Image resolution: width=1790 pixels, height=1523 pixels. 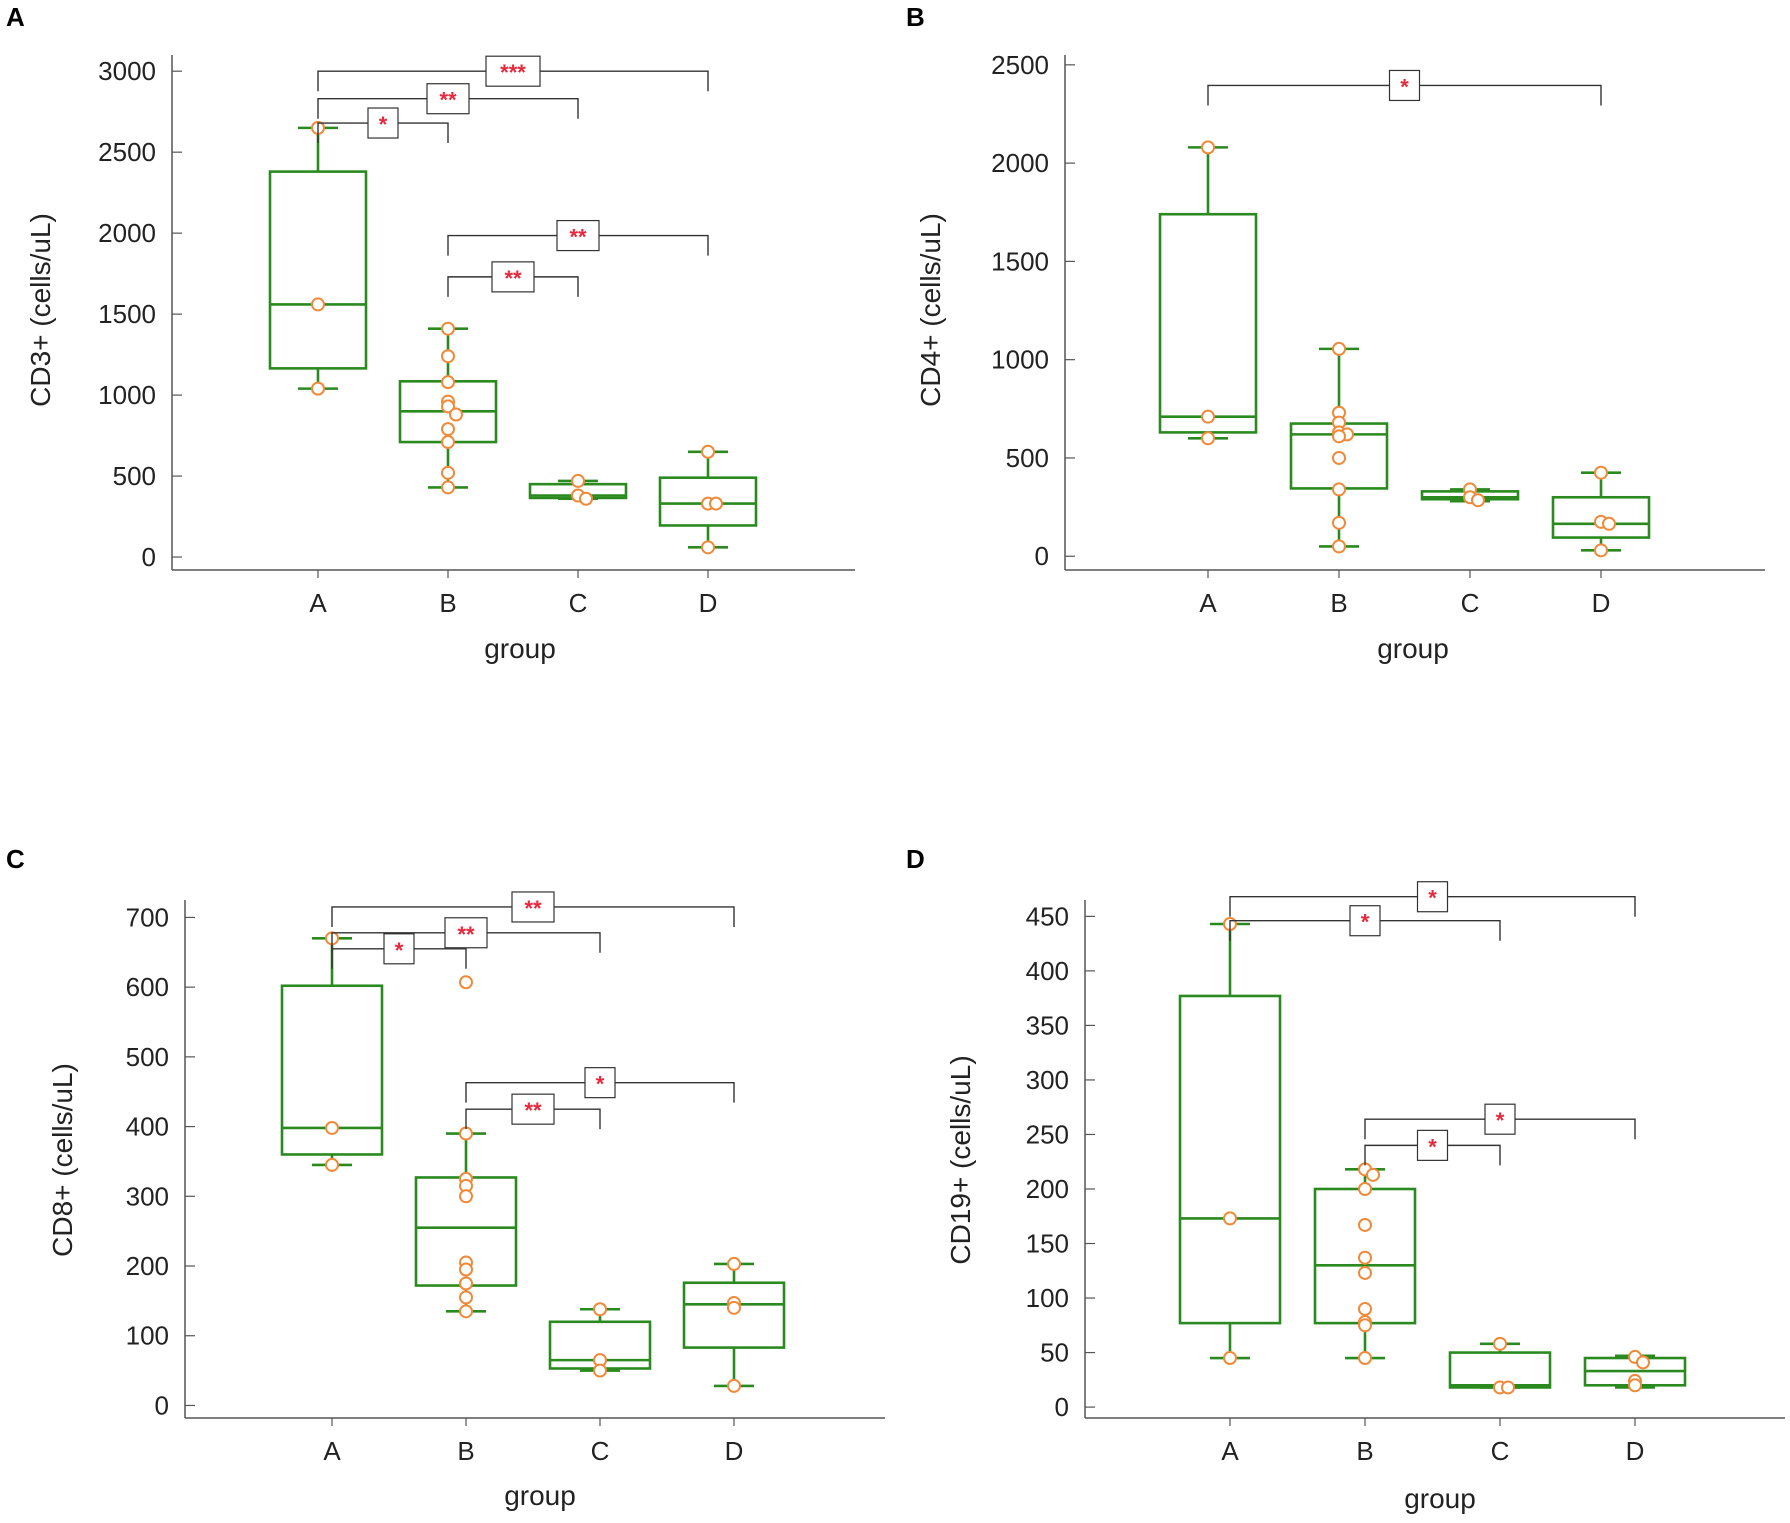 What do you see at coordinates (915, 859) in the screenshot?
I see `panel-letter: D` at bounding box center [915, 859].